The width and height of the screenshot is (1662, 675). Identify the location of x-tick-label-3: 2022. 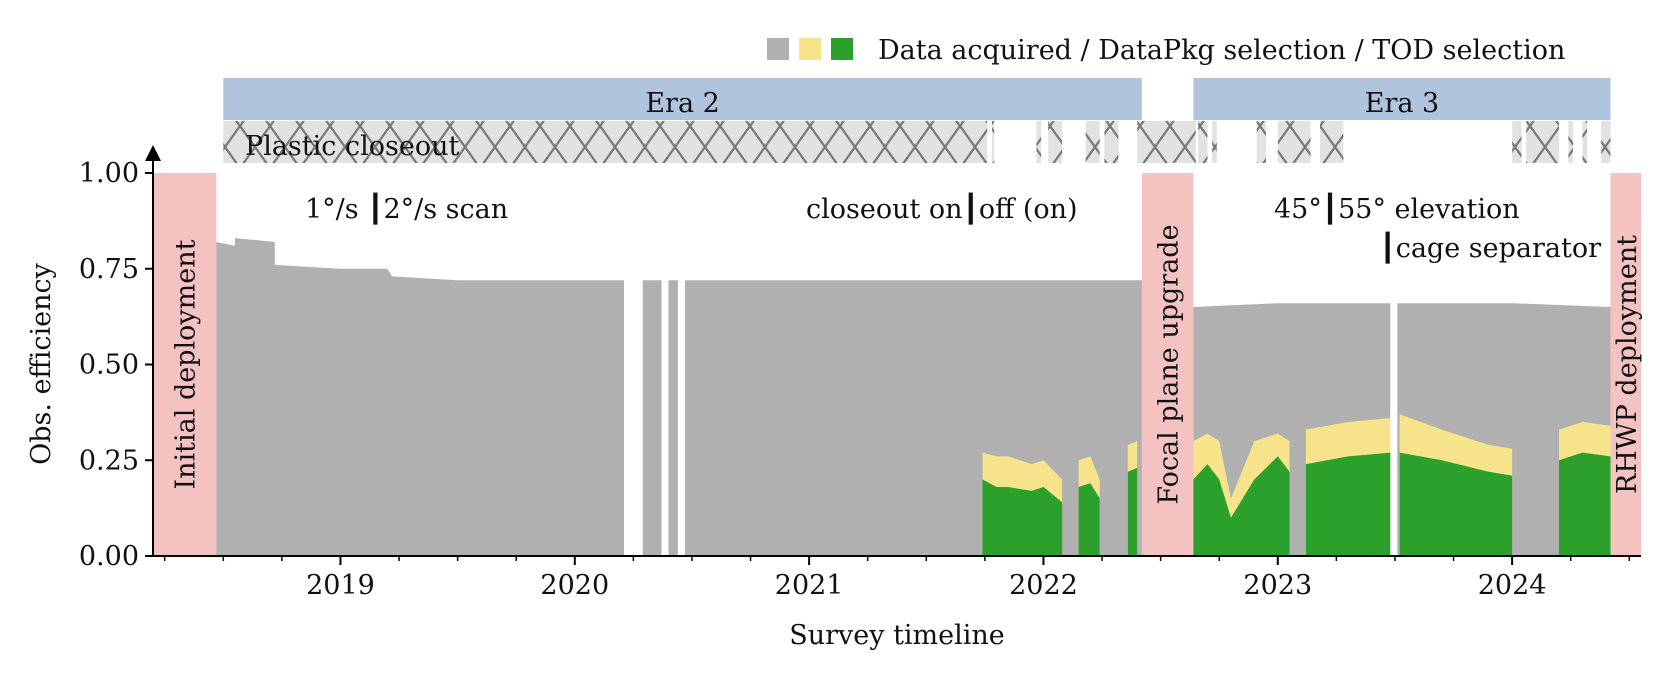
(1043, 585).